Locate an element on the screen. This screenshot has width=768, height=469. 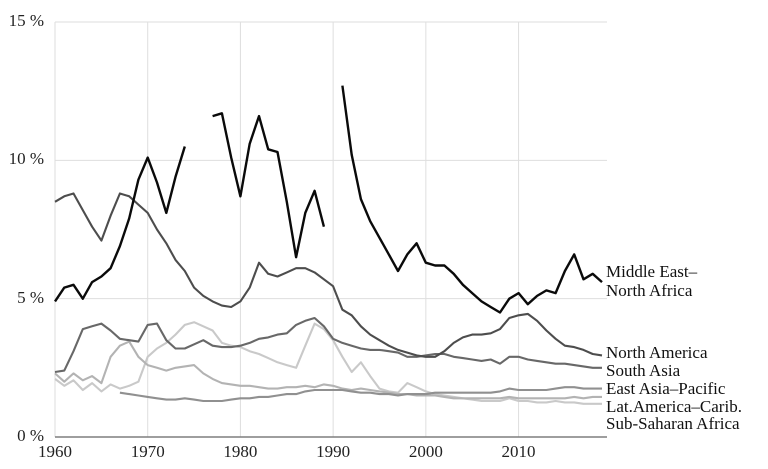
line-sub-saharan-africa is located at coordinates (328, 363).